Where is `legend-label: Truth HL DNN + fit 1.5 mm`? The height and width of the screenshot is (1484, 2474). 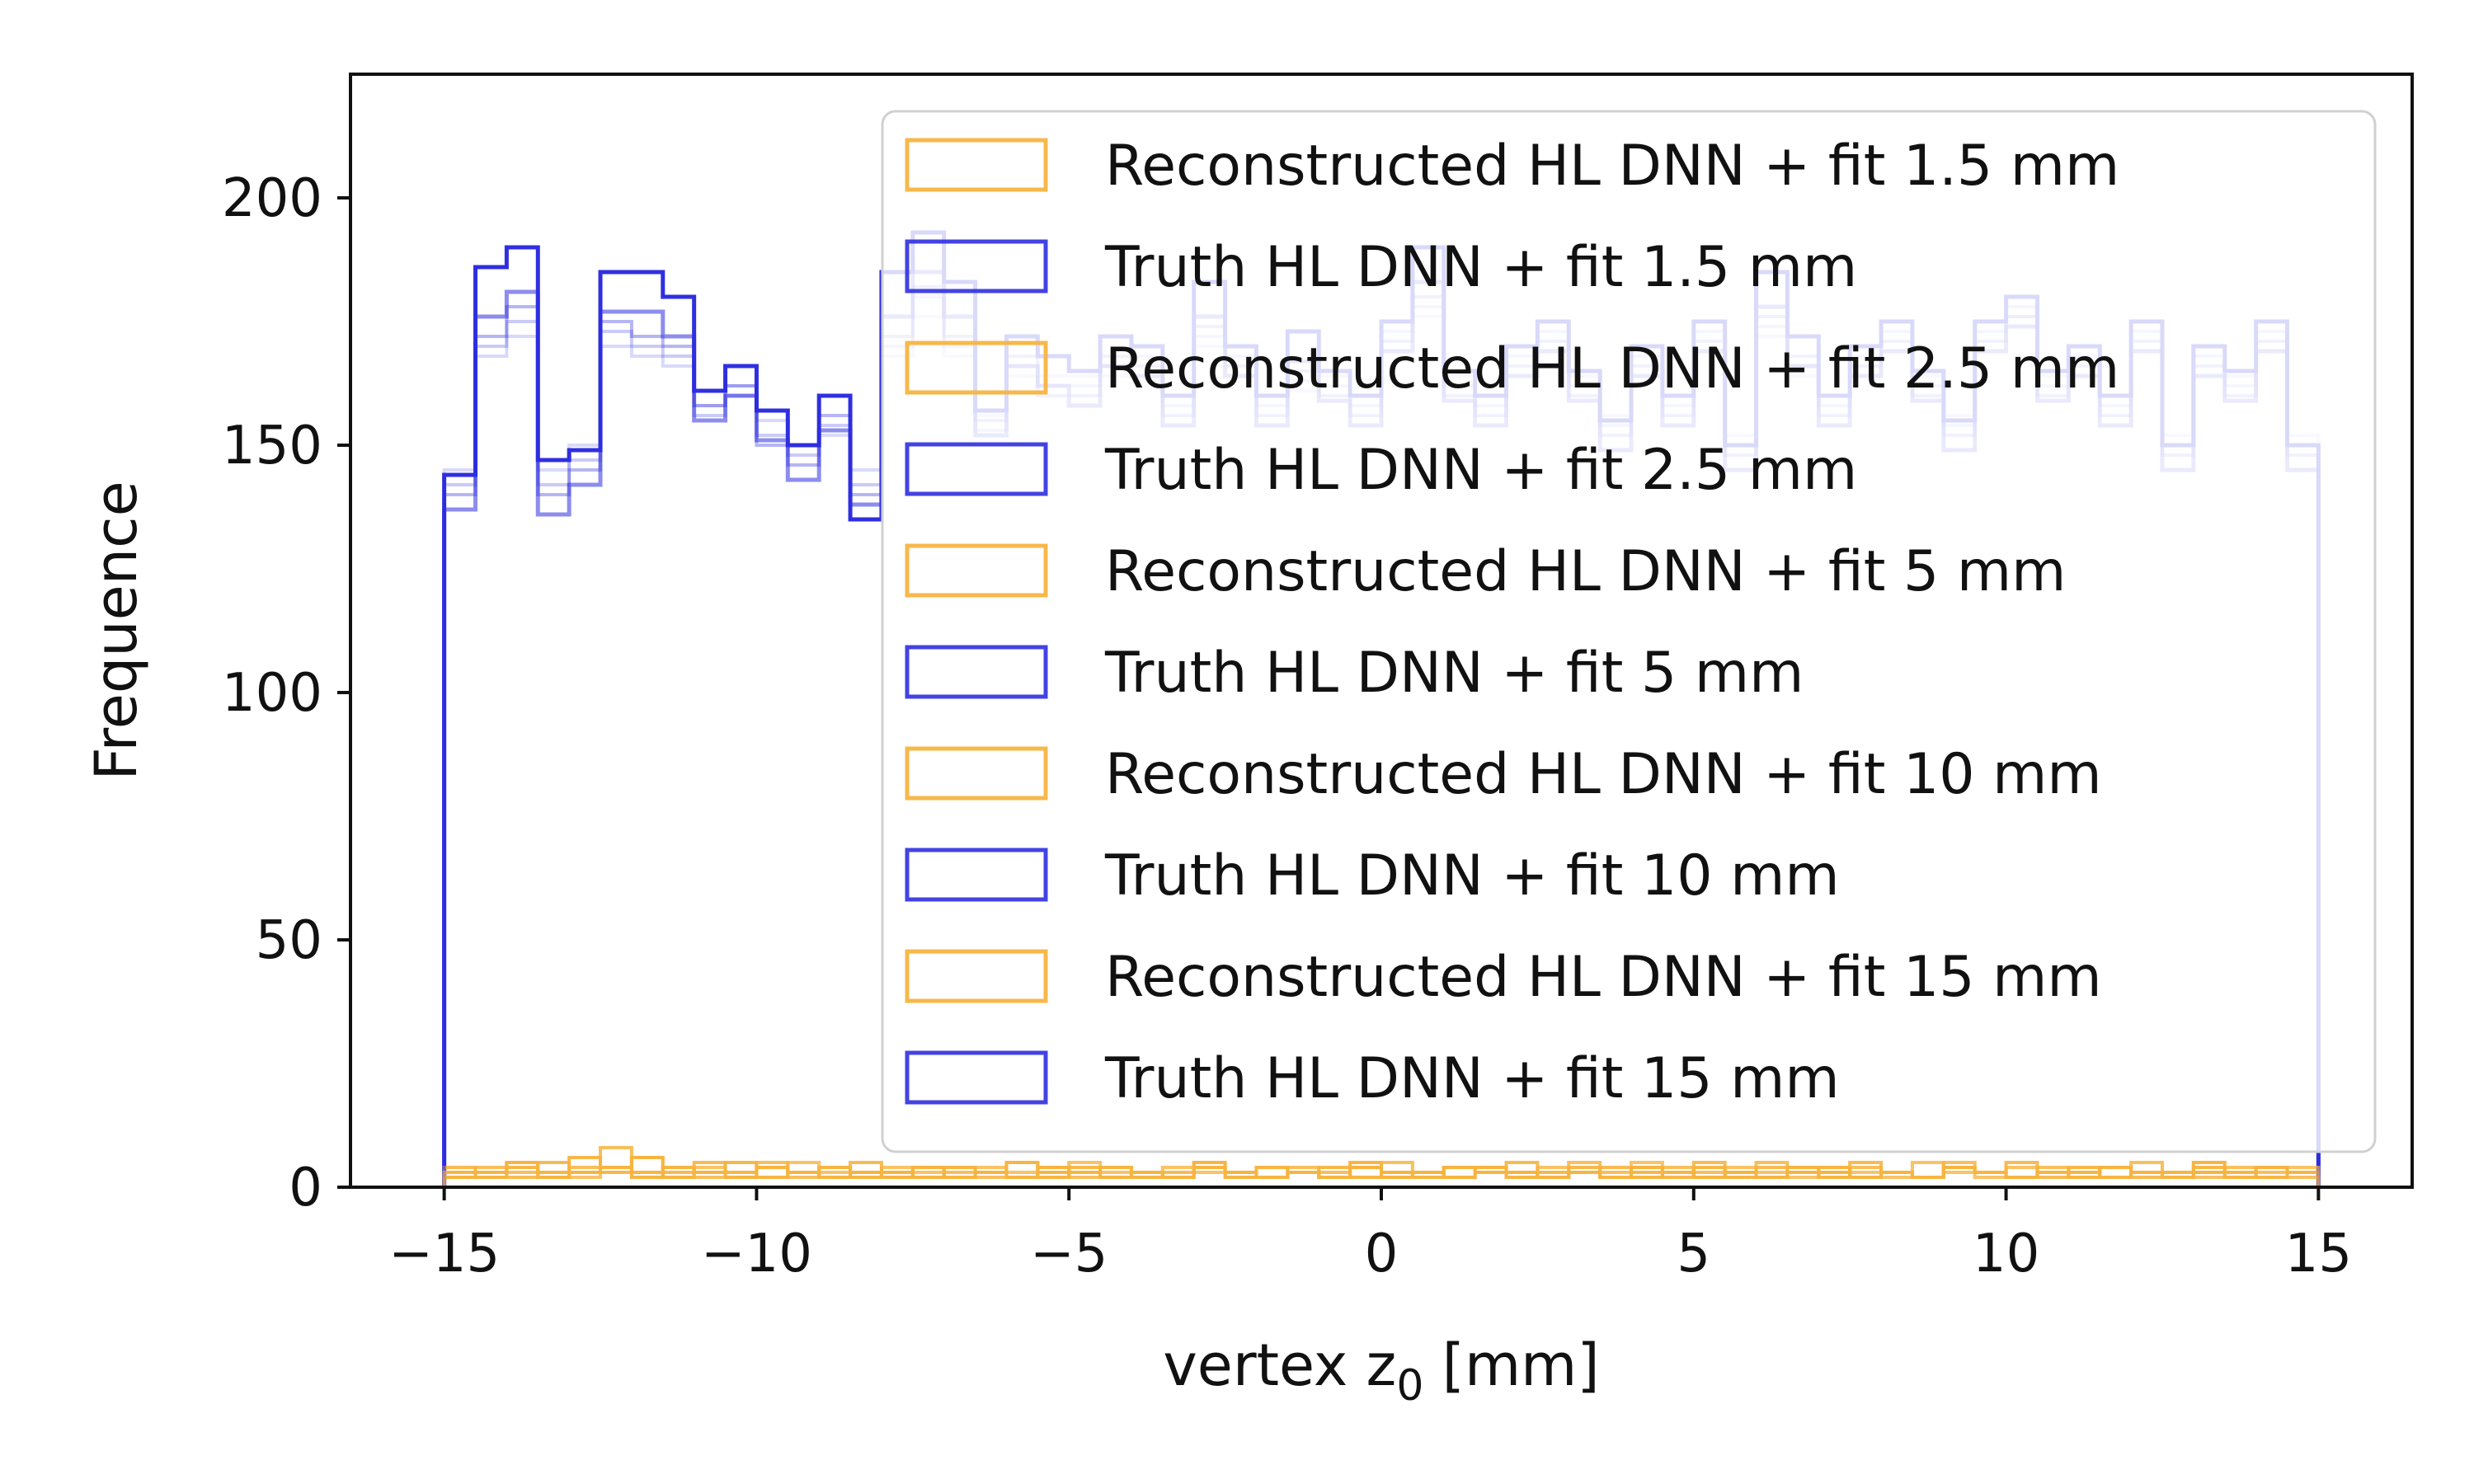
legend-label: Truth HL DNN + fit 1.5 mm is located at coordinates (1480, 267).